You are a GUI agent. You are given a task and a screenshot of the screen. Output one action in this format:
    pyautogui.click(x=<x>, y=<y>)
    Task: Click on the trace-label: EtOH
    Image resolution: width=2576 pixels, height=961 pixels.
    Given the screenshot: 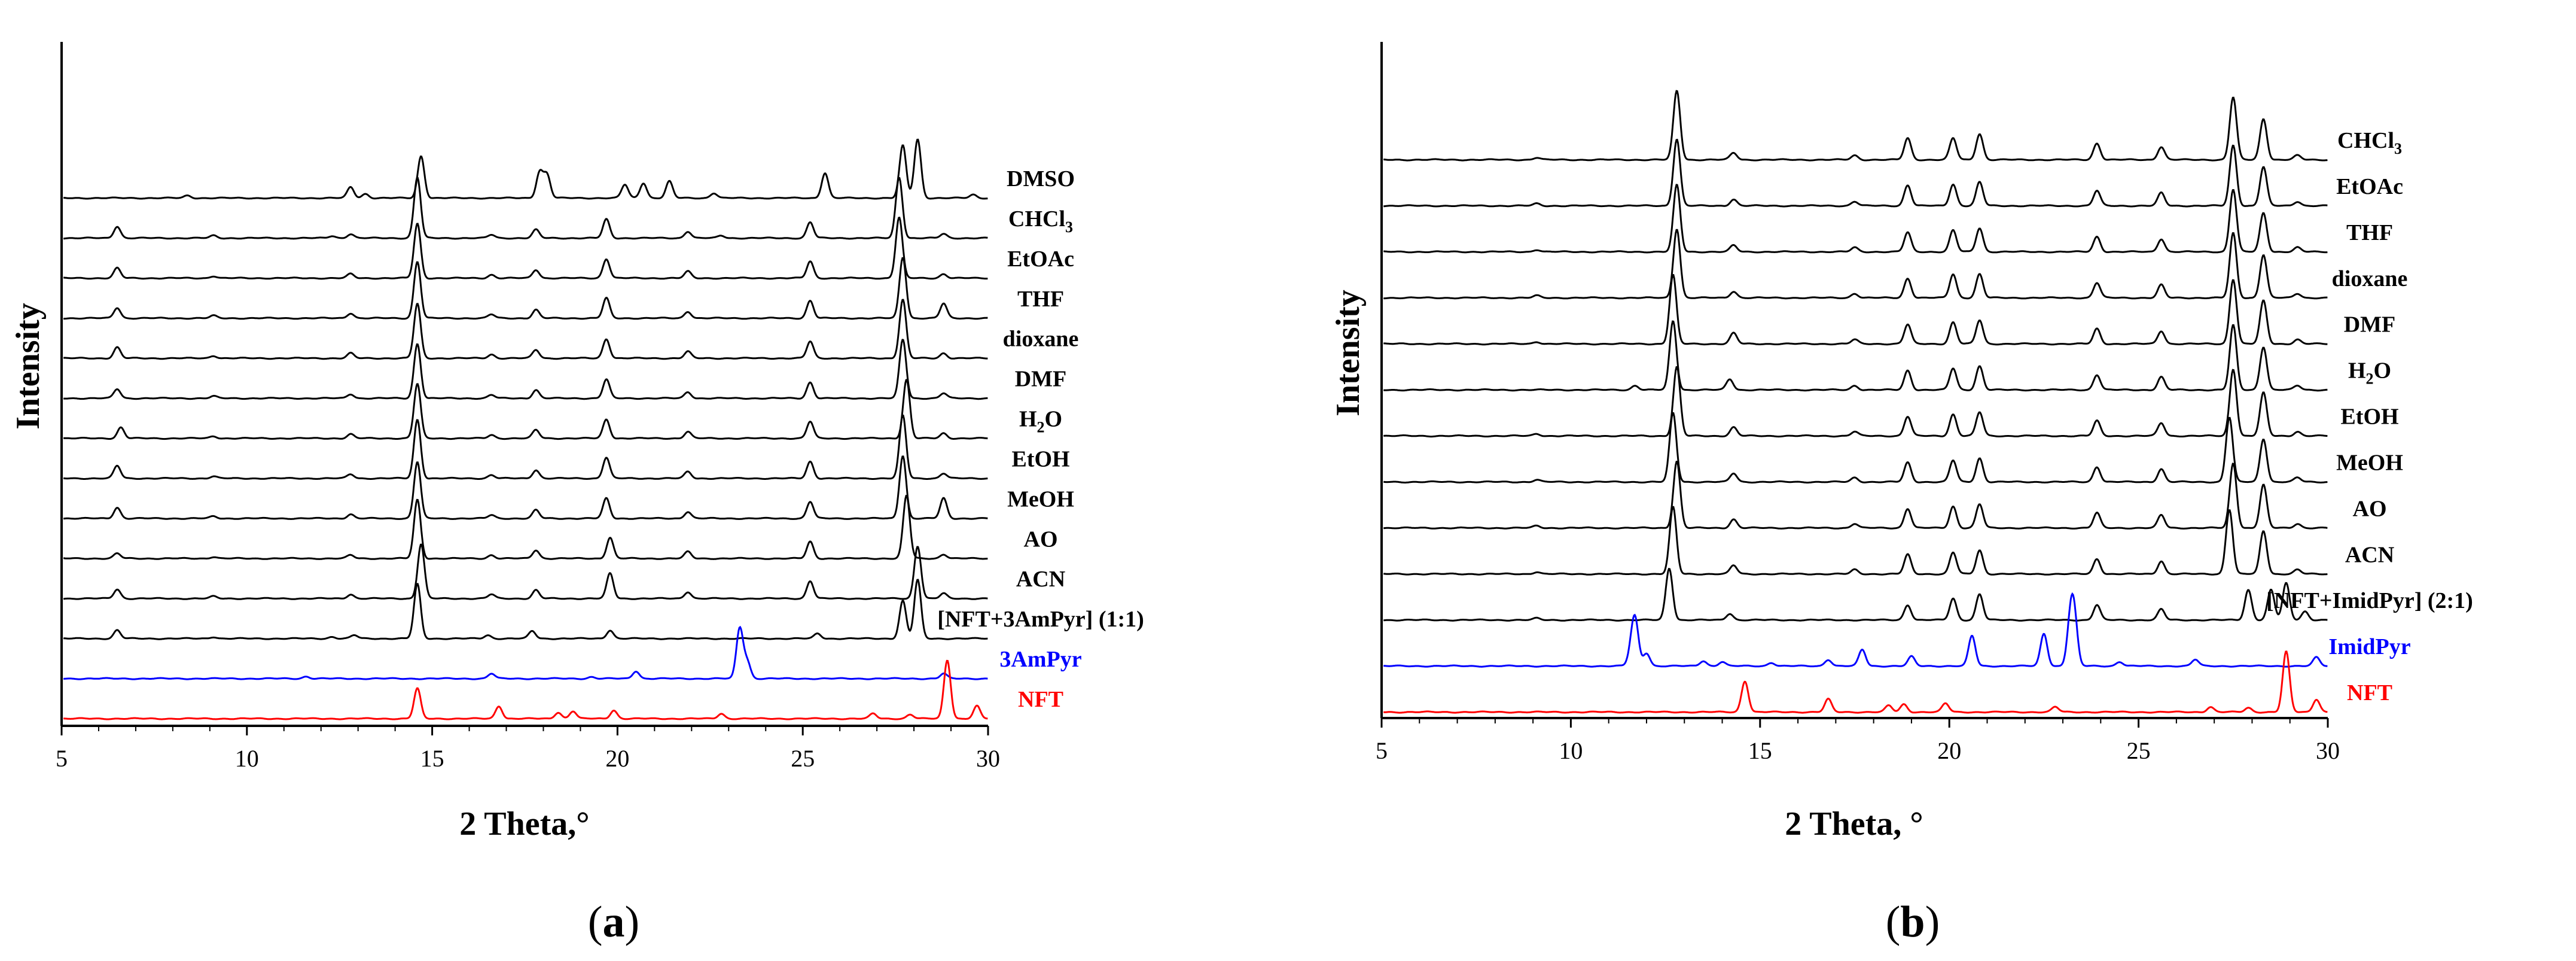 What is the action you would take?
    pyautogui.click(x=1040, y=459)
    